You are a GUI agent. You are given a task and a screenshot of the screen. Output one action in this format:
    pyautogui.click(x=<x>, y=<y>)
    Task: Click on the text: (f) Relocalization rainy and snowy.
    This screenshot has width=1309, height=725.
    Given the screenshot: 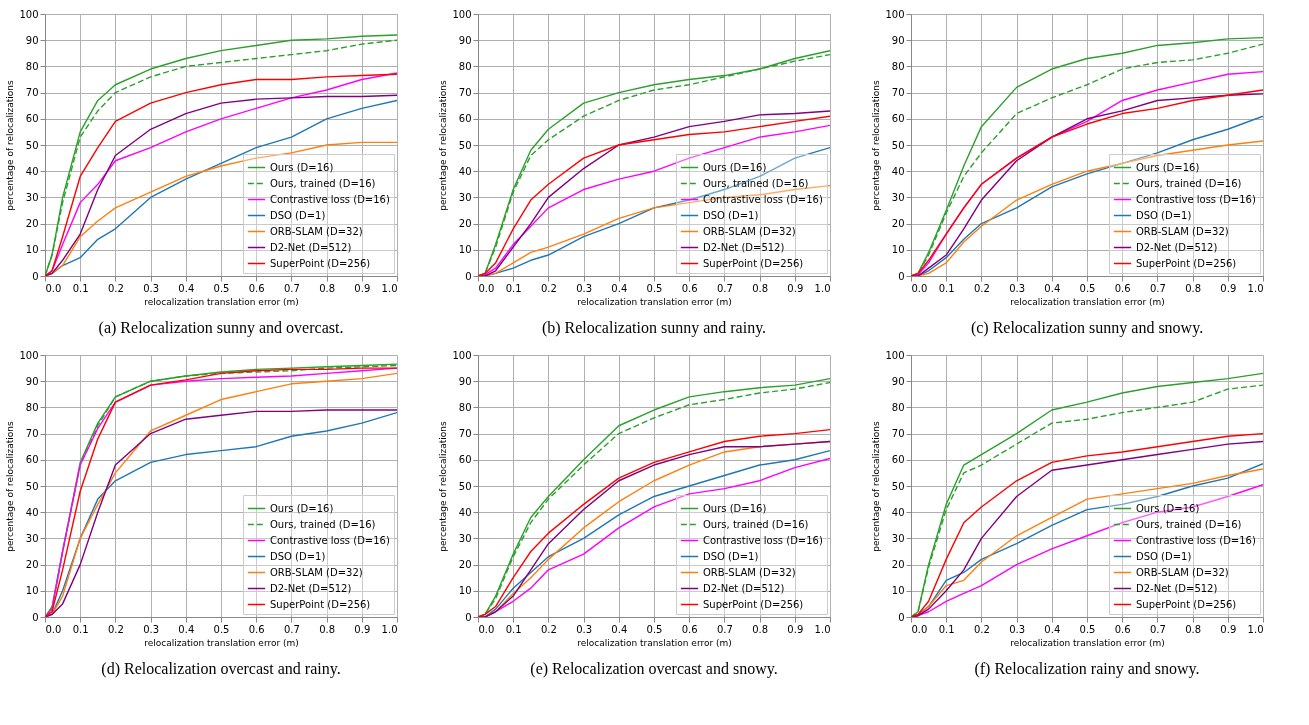 What is the action you would take?
    pyautogui.click(x=1087, y=669)
    